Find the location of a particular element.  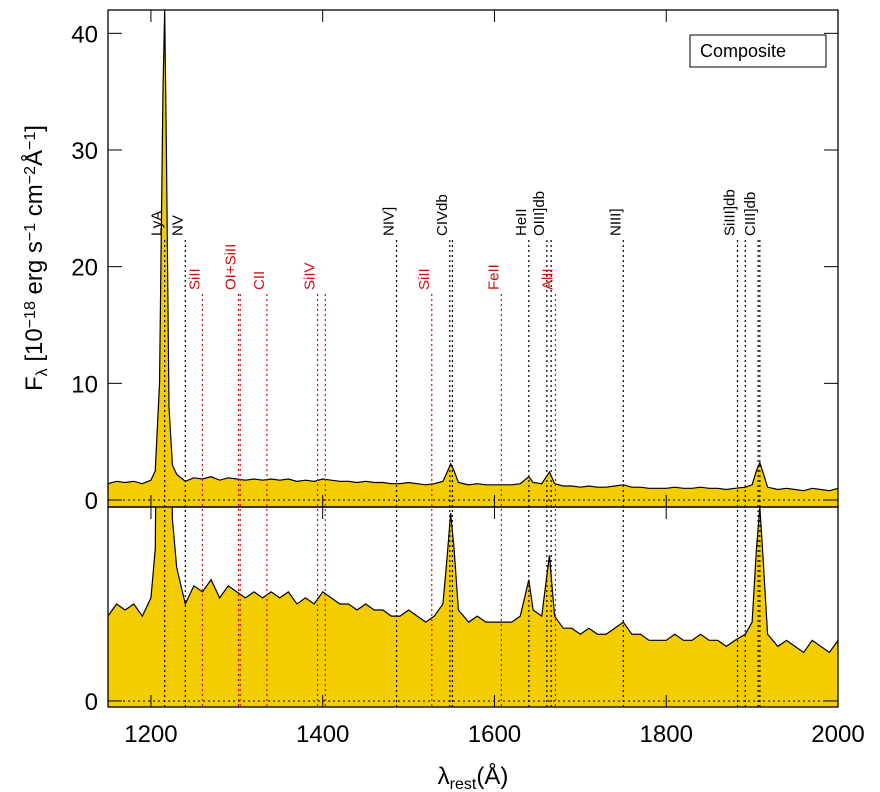

label-part: cm is located at coordinates (34, 203).